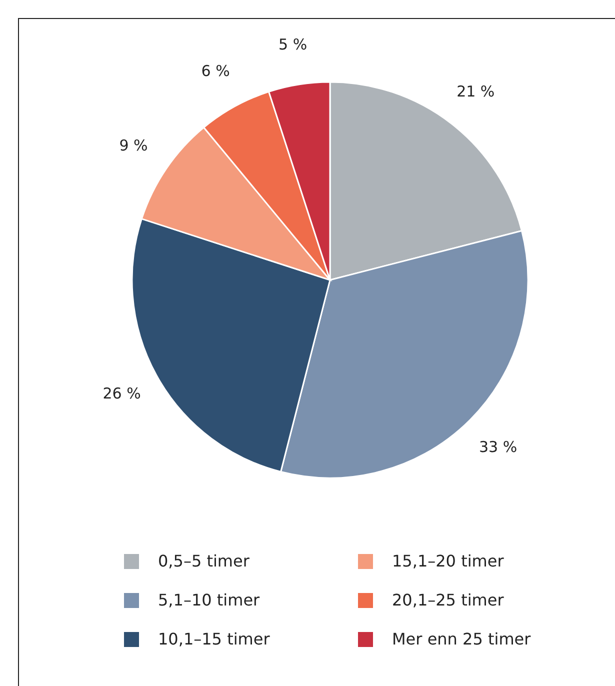 The image size is (615, 686). What do you see at coordinates (462, 638) in the screenshot?
I see `legend-label: Mer enn 25 timer` at bounding box center [462, 638].